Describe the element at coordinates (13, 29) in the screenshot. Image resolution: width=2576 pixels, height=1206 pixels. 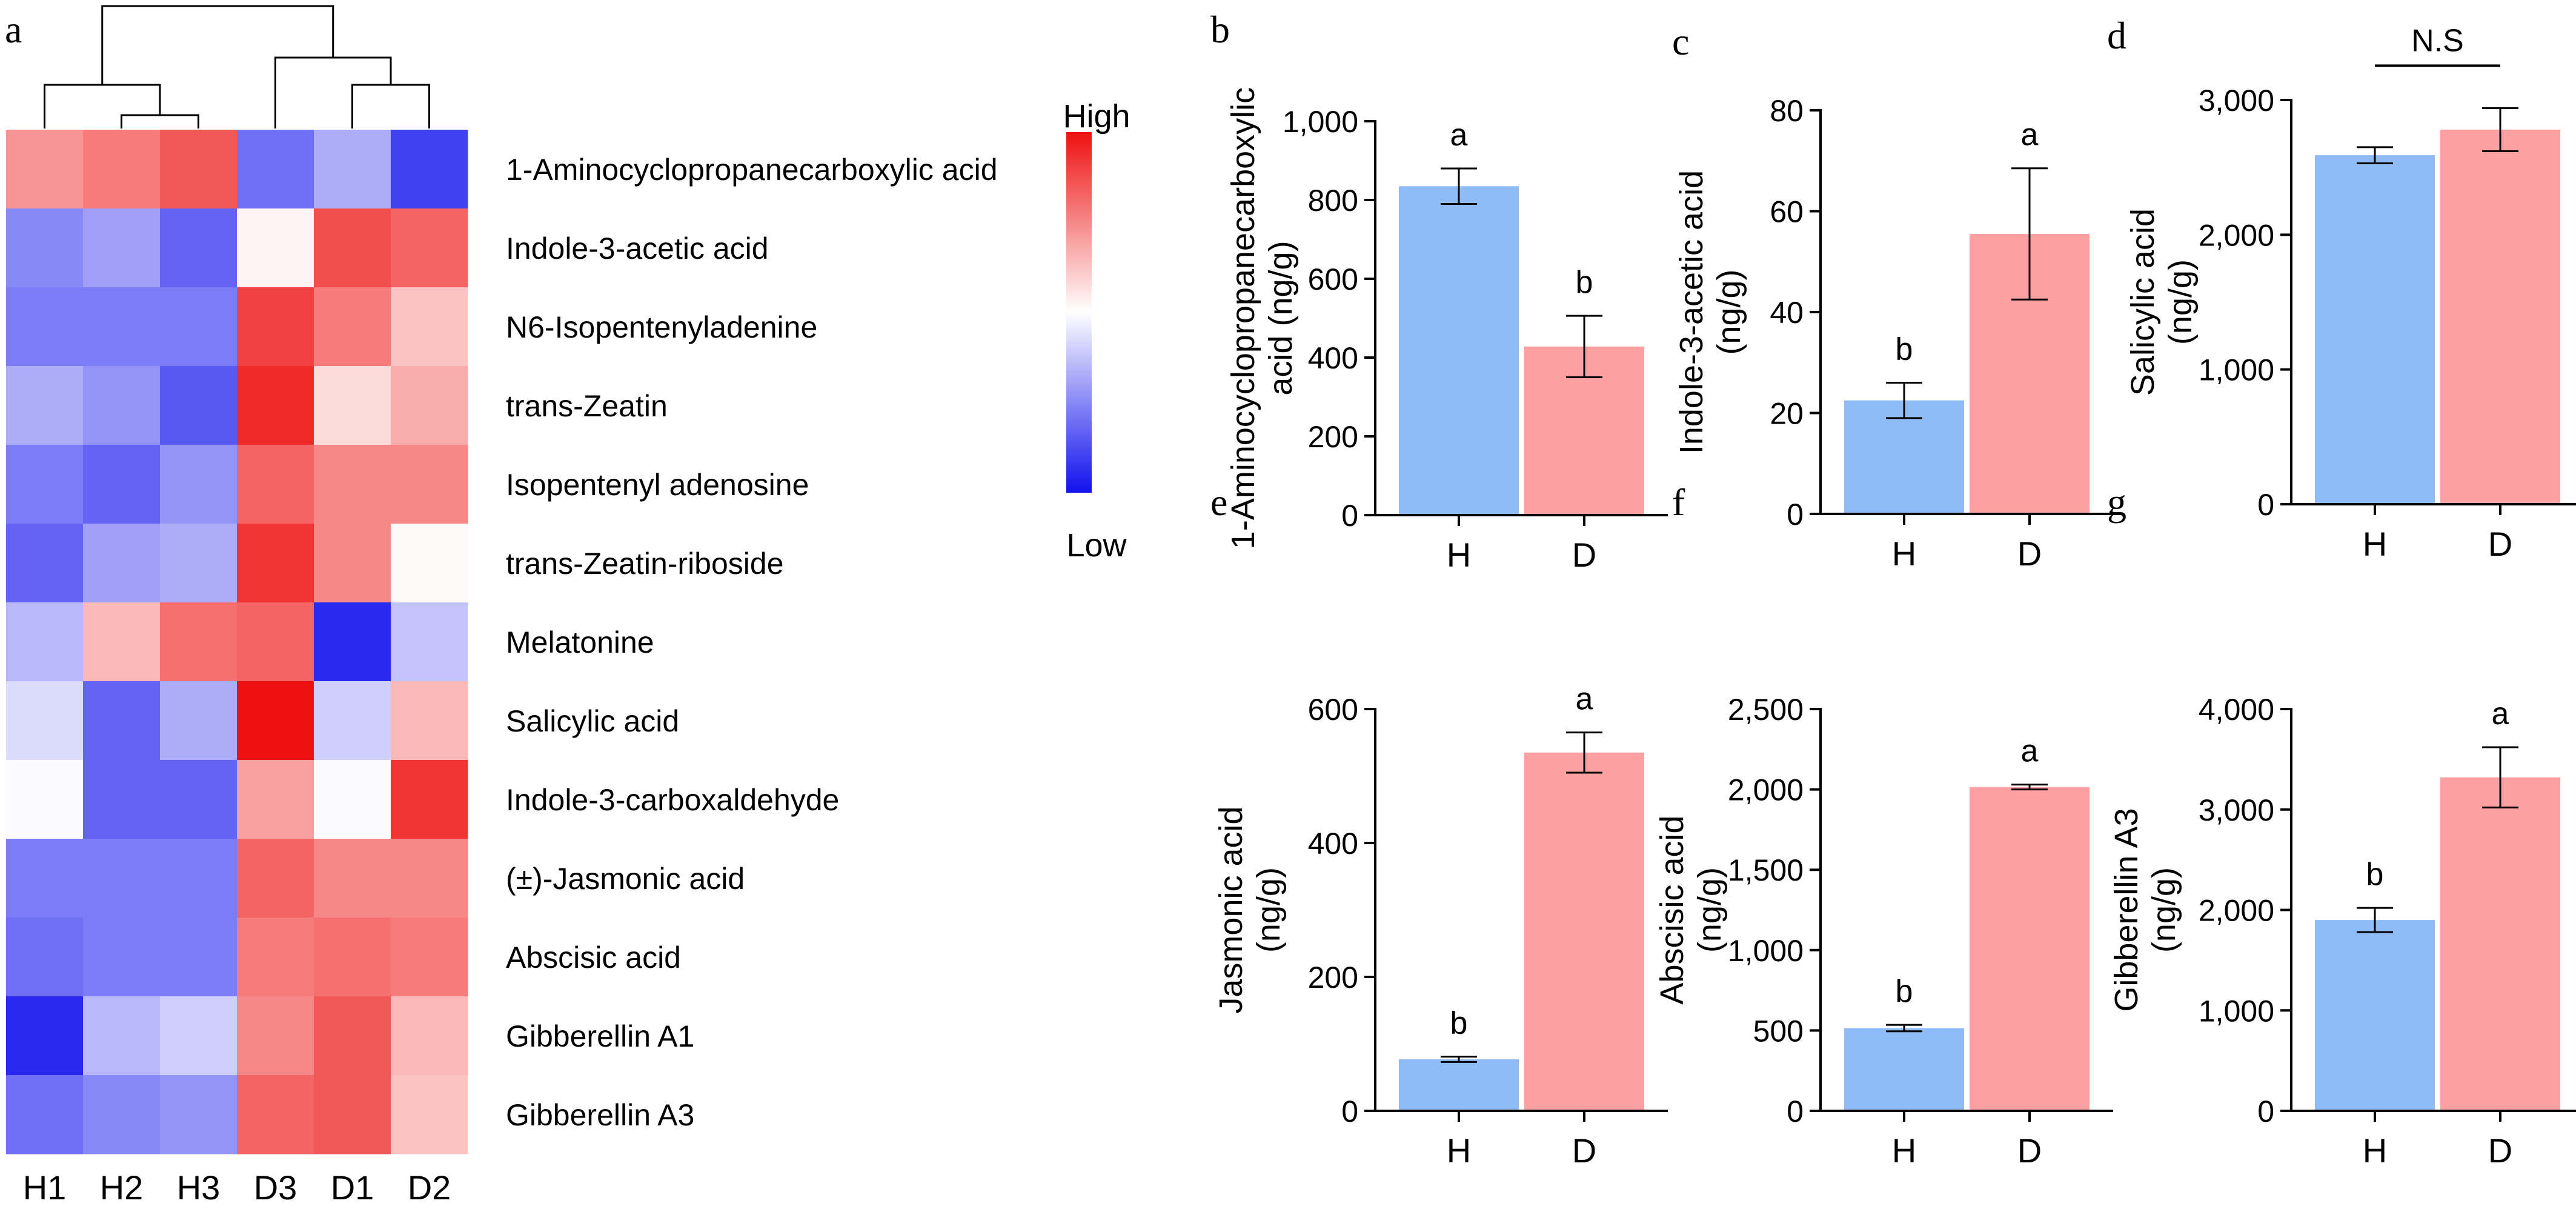
I see `panel-letter-a: a` at that location.